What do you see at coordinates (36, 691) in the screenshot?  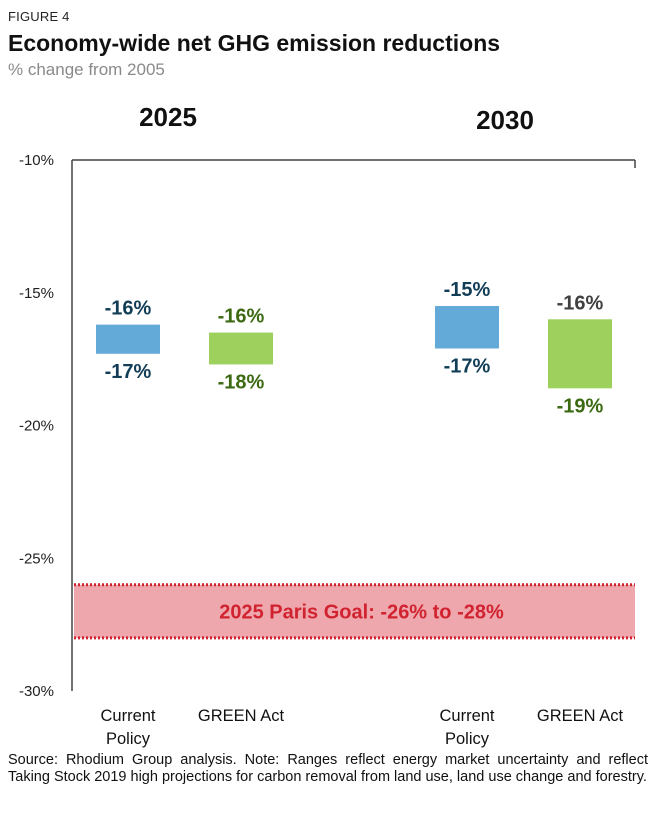 I see `y-tick-label: -30%` at bounding box center [36, 691].